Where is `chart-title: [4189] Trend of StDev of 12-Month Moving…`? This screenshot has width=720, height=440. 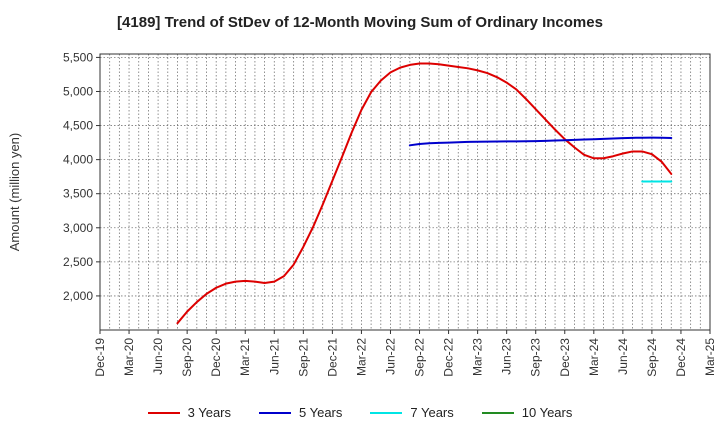
chart-title: [4189] Trend of StDev of 12-Month Moving… is located at coordinates (360, 22).